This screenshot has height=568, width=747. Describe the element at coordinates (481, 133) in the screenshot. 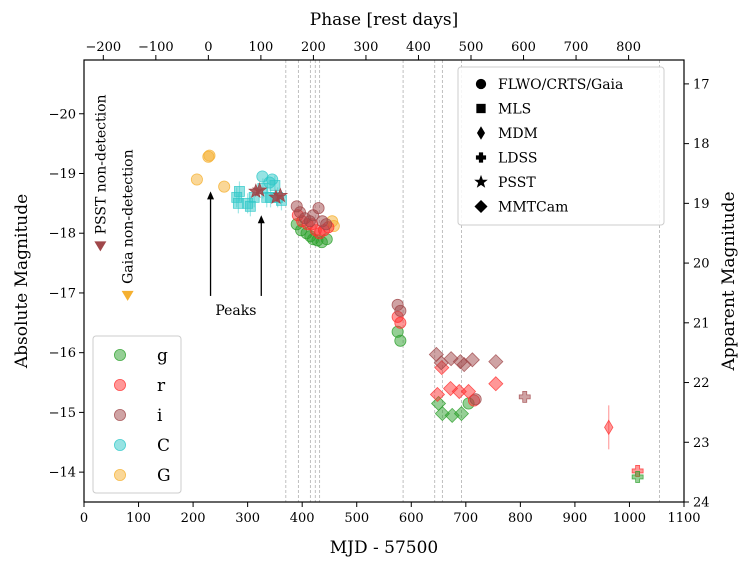

I see `legend-marker-thin-diamond` at that location.